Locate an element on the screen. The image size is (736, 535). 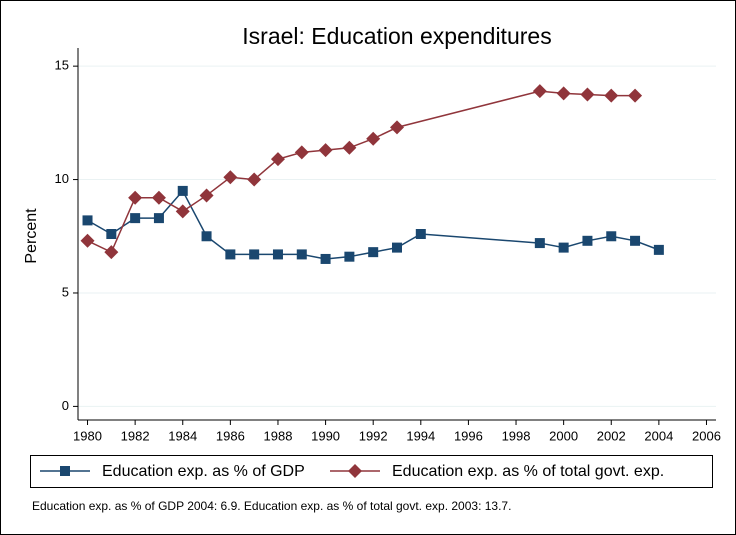
y-tick-label: 5 is located at coordinates (65, 291).